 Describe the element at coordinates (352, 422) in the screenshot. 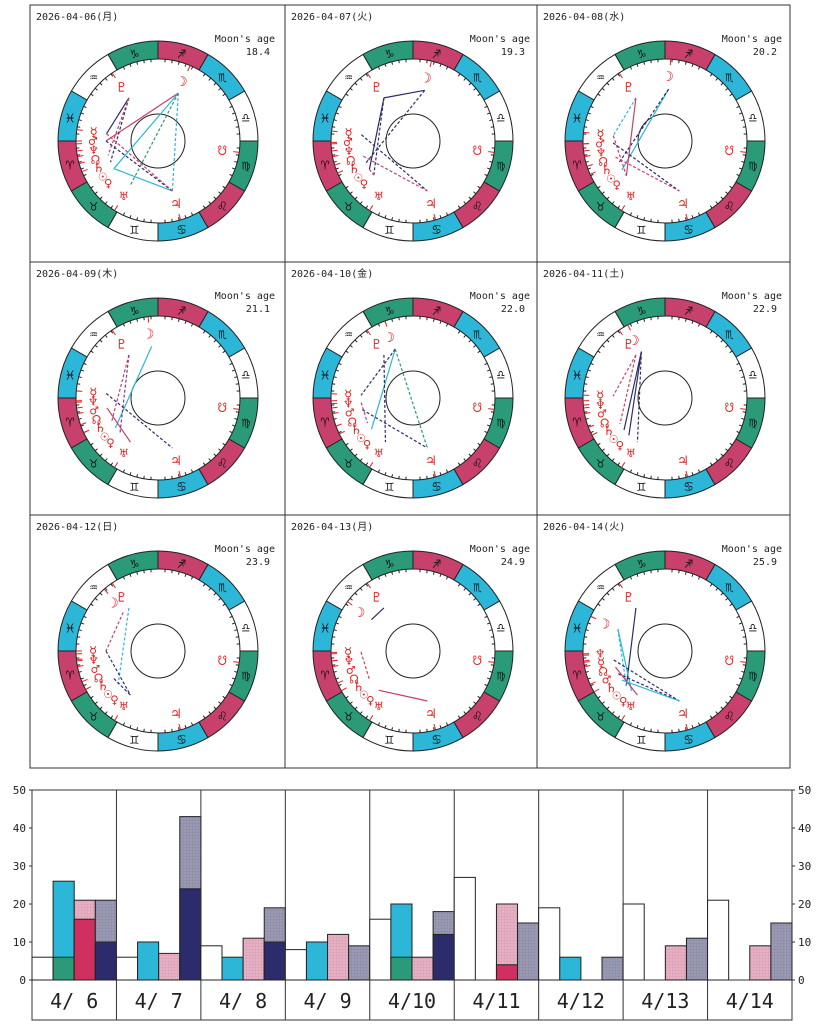

I see `node-icon: ☊` at that location.